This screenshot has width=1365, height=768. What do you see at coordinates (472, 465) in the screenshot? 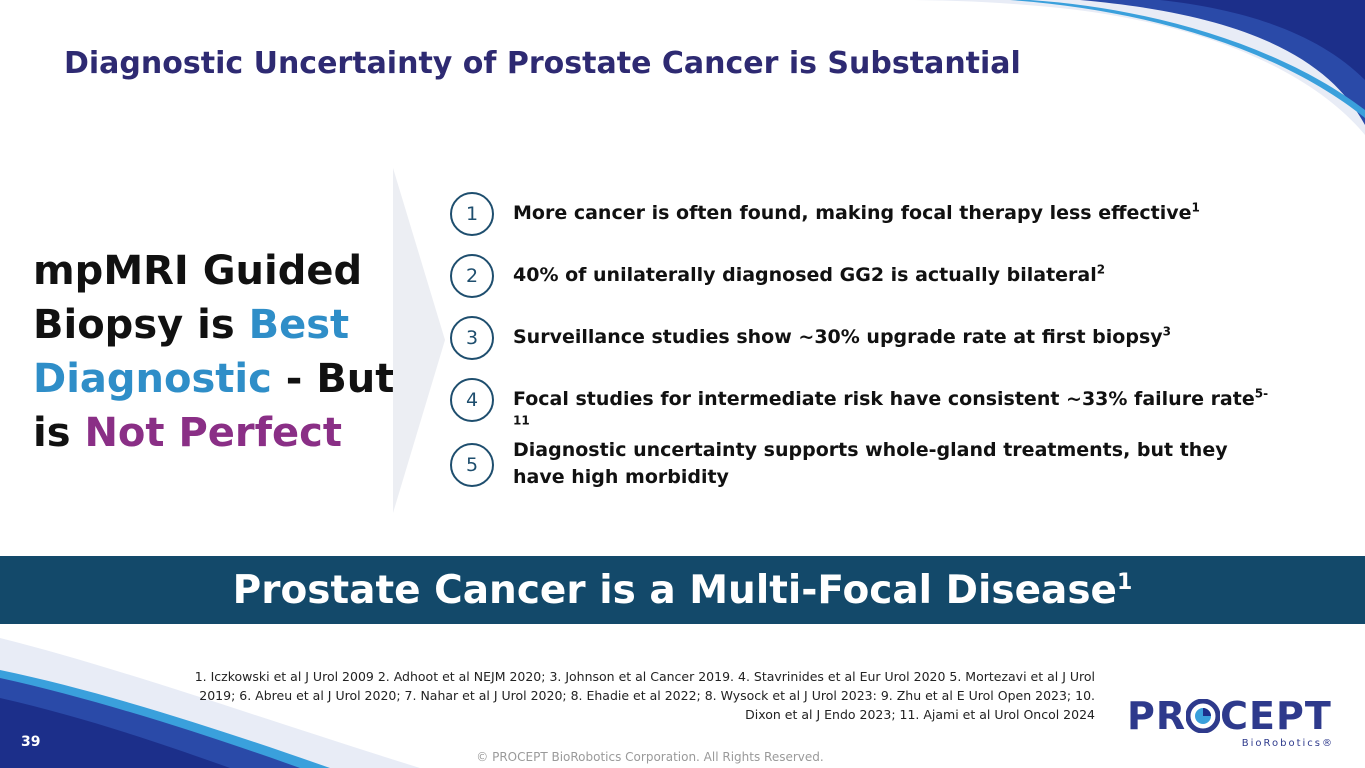
I see `number-circle: 5` at bounding box center [472, 465].